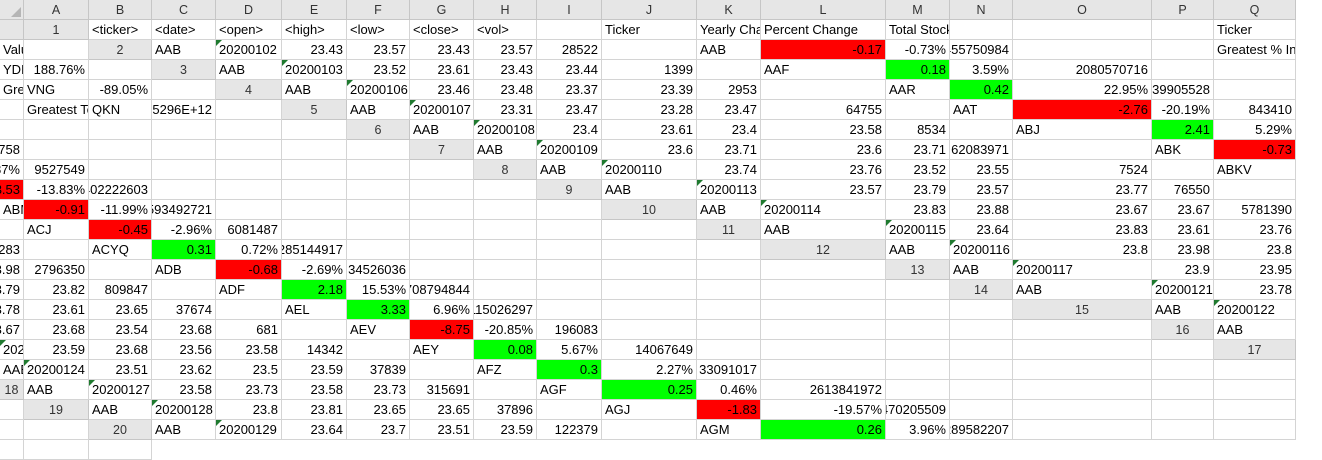 Image resolution: width=1322 pixels, height=460 pixels. What do you see at coordinates (184, 430) in the screenshot?
I see `cell-a20: AAB` at bounding box center [184, 430].